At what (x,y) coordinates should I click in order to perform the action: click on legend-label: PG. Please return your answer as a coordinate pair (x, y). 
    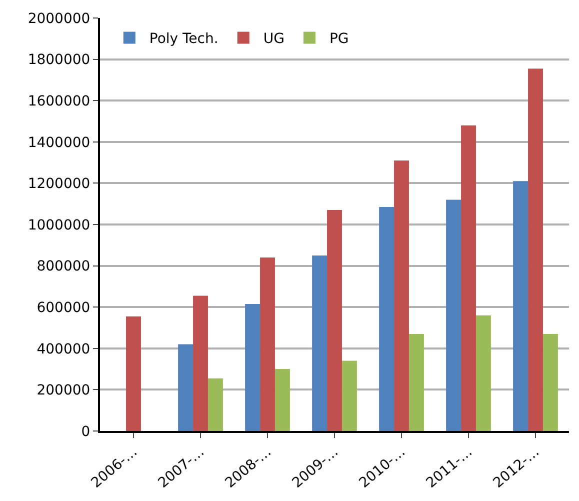
    Looking at the image, I should click on (339, 39).